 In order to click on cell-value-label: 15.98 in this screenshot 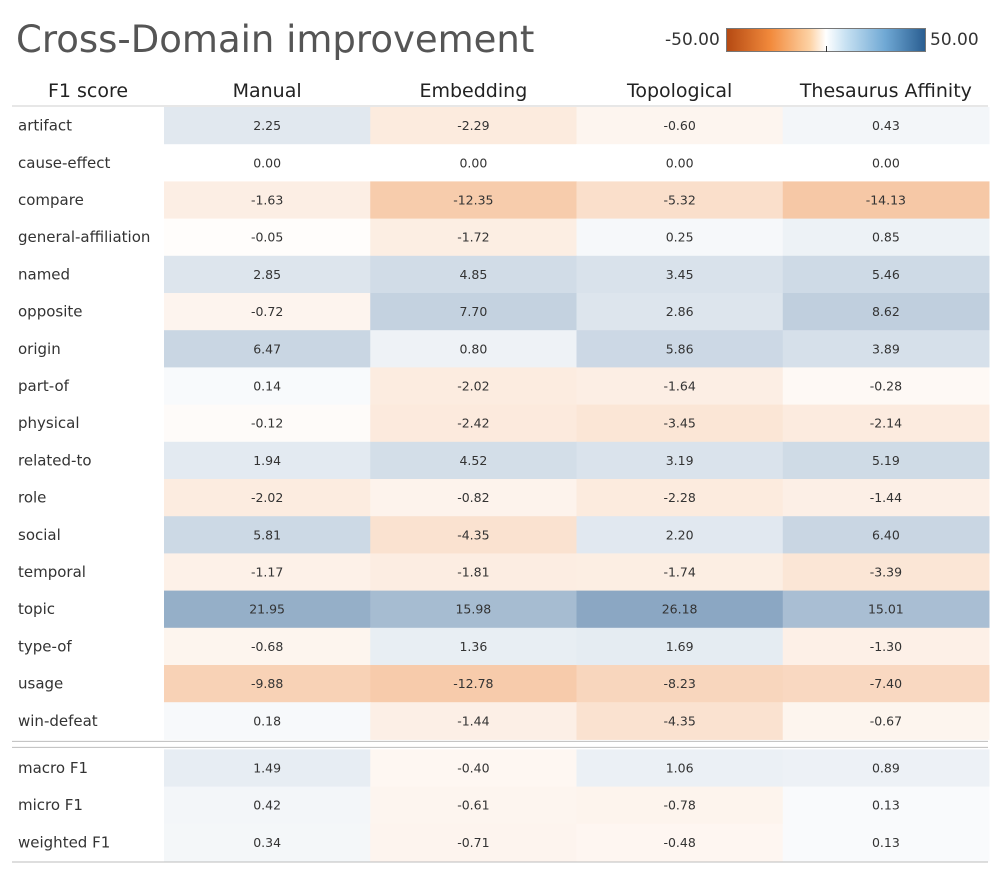, I will do `click(473, 609)`.